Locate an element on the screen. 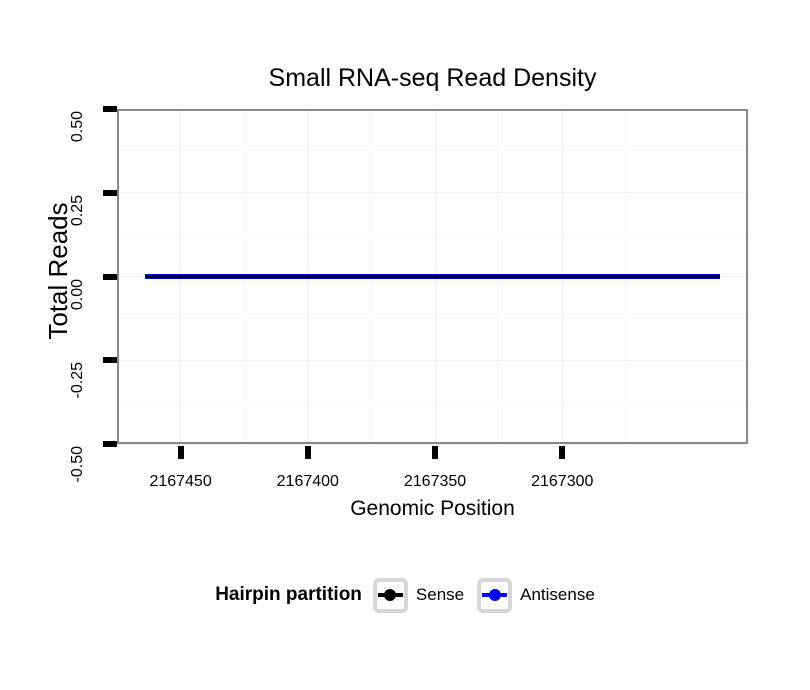 The image size is (810, 690). series-line-sense is located at coordinates (432, 276).